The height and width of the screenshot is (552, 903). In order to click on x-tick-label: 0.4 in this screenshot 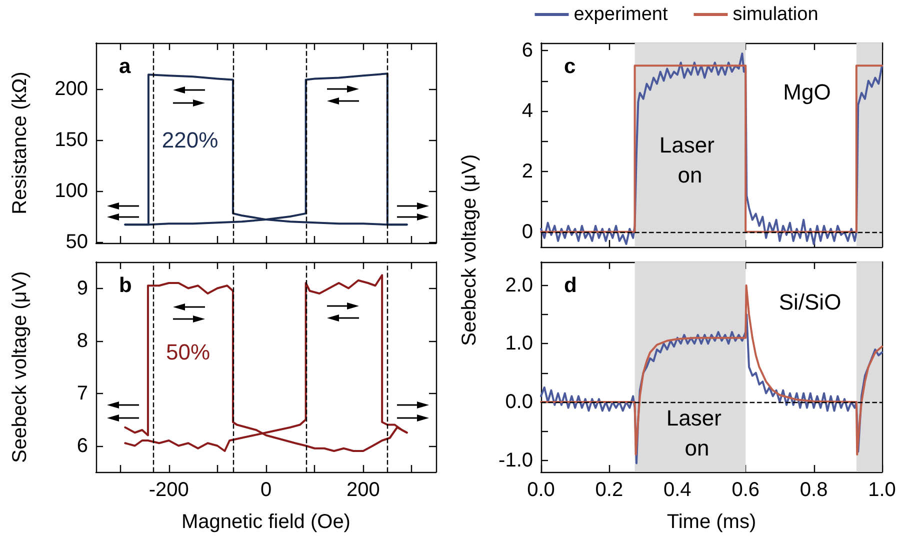, I will do `click(677, 490)`.